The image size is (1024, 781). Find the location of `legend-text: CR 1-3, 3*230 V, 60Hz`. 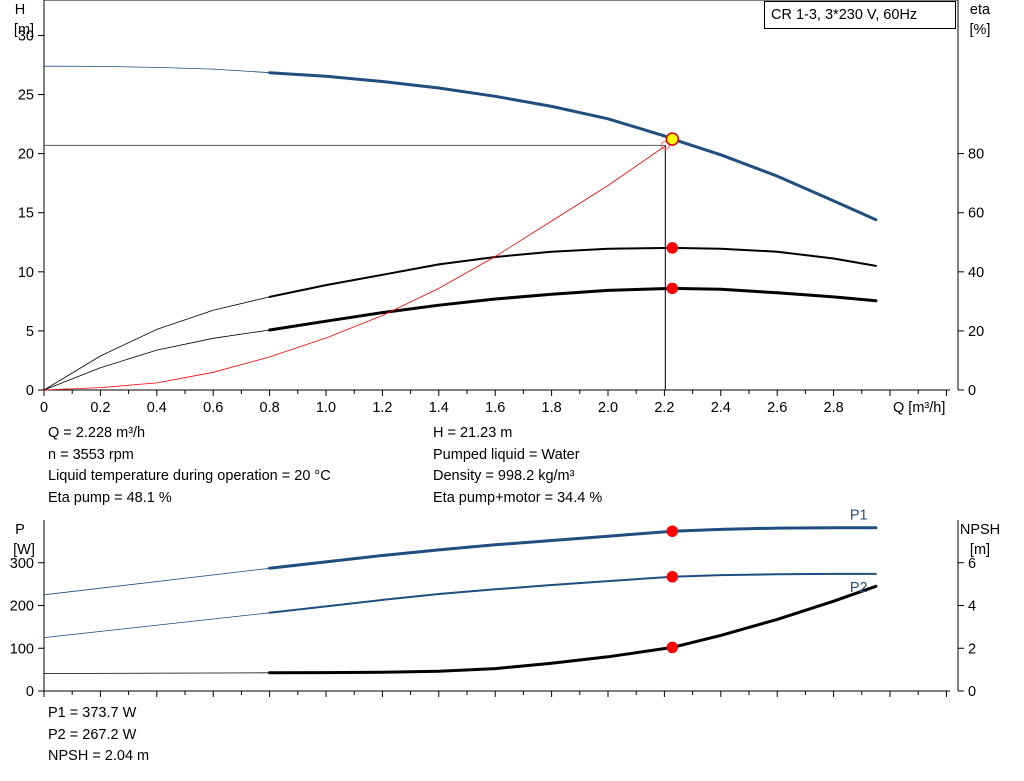

legend-text: CR 1-3, 3*230 V, 60Hz is located at coordinates (844, 15).